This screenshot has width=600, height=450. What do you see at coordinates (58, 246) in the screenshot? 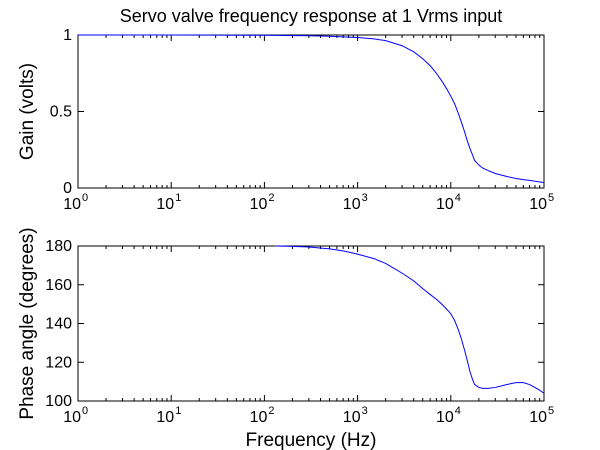
I see `y-tick-label: 180` at bounding box center [58, 246].